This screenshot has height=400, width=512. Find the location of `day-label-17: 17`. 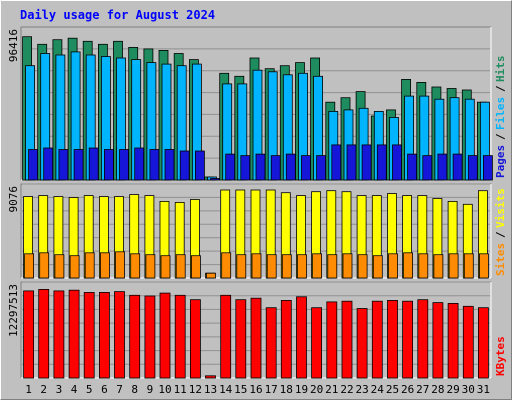

day-label-17: 17 is located at coordinates (271, 389).